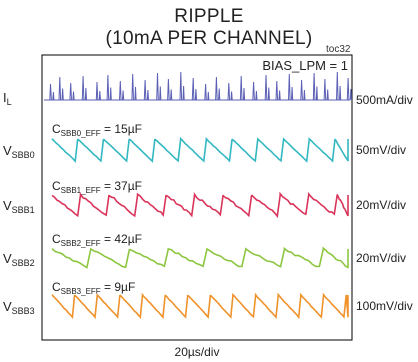 The width and height of the screenshot is (418, 362). What do you see at coordinates (197, 352) in the screenshot?
I see `x-scale-label: 20µs/div` at bounding box center [197, 352].